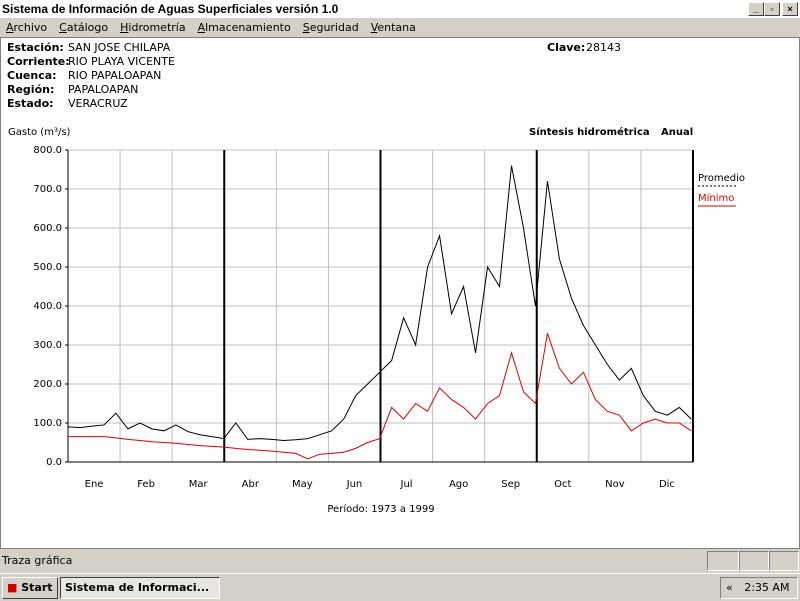  I want to click on start-button: ■ Start, so click(30, 588).